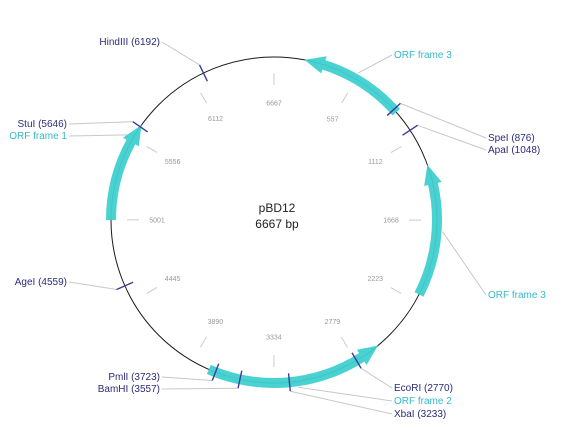 The height and width of the screenshot is (436, 566). I want to click on tick-label: 6667, so click(274, 104).